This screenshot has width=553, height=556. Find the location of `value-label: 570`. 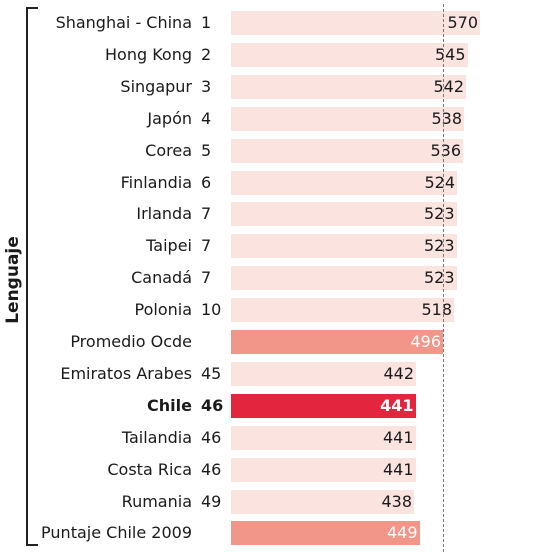

value-label: 570 is located at coordinates (462, 22).